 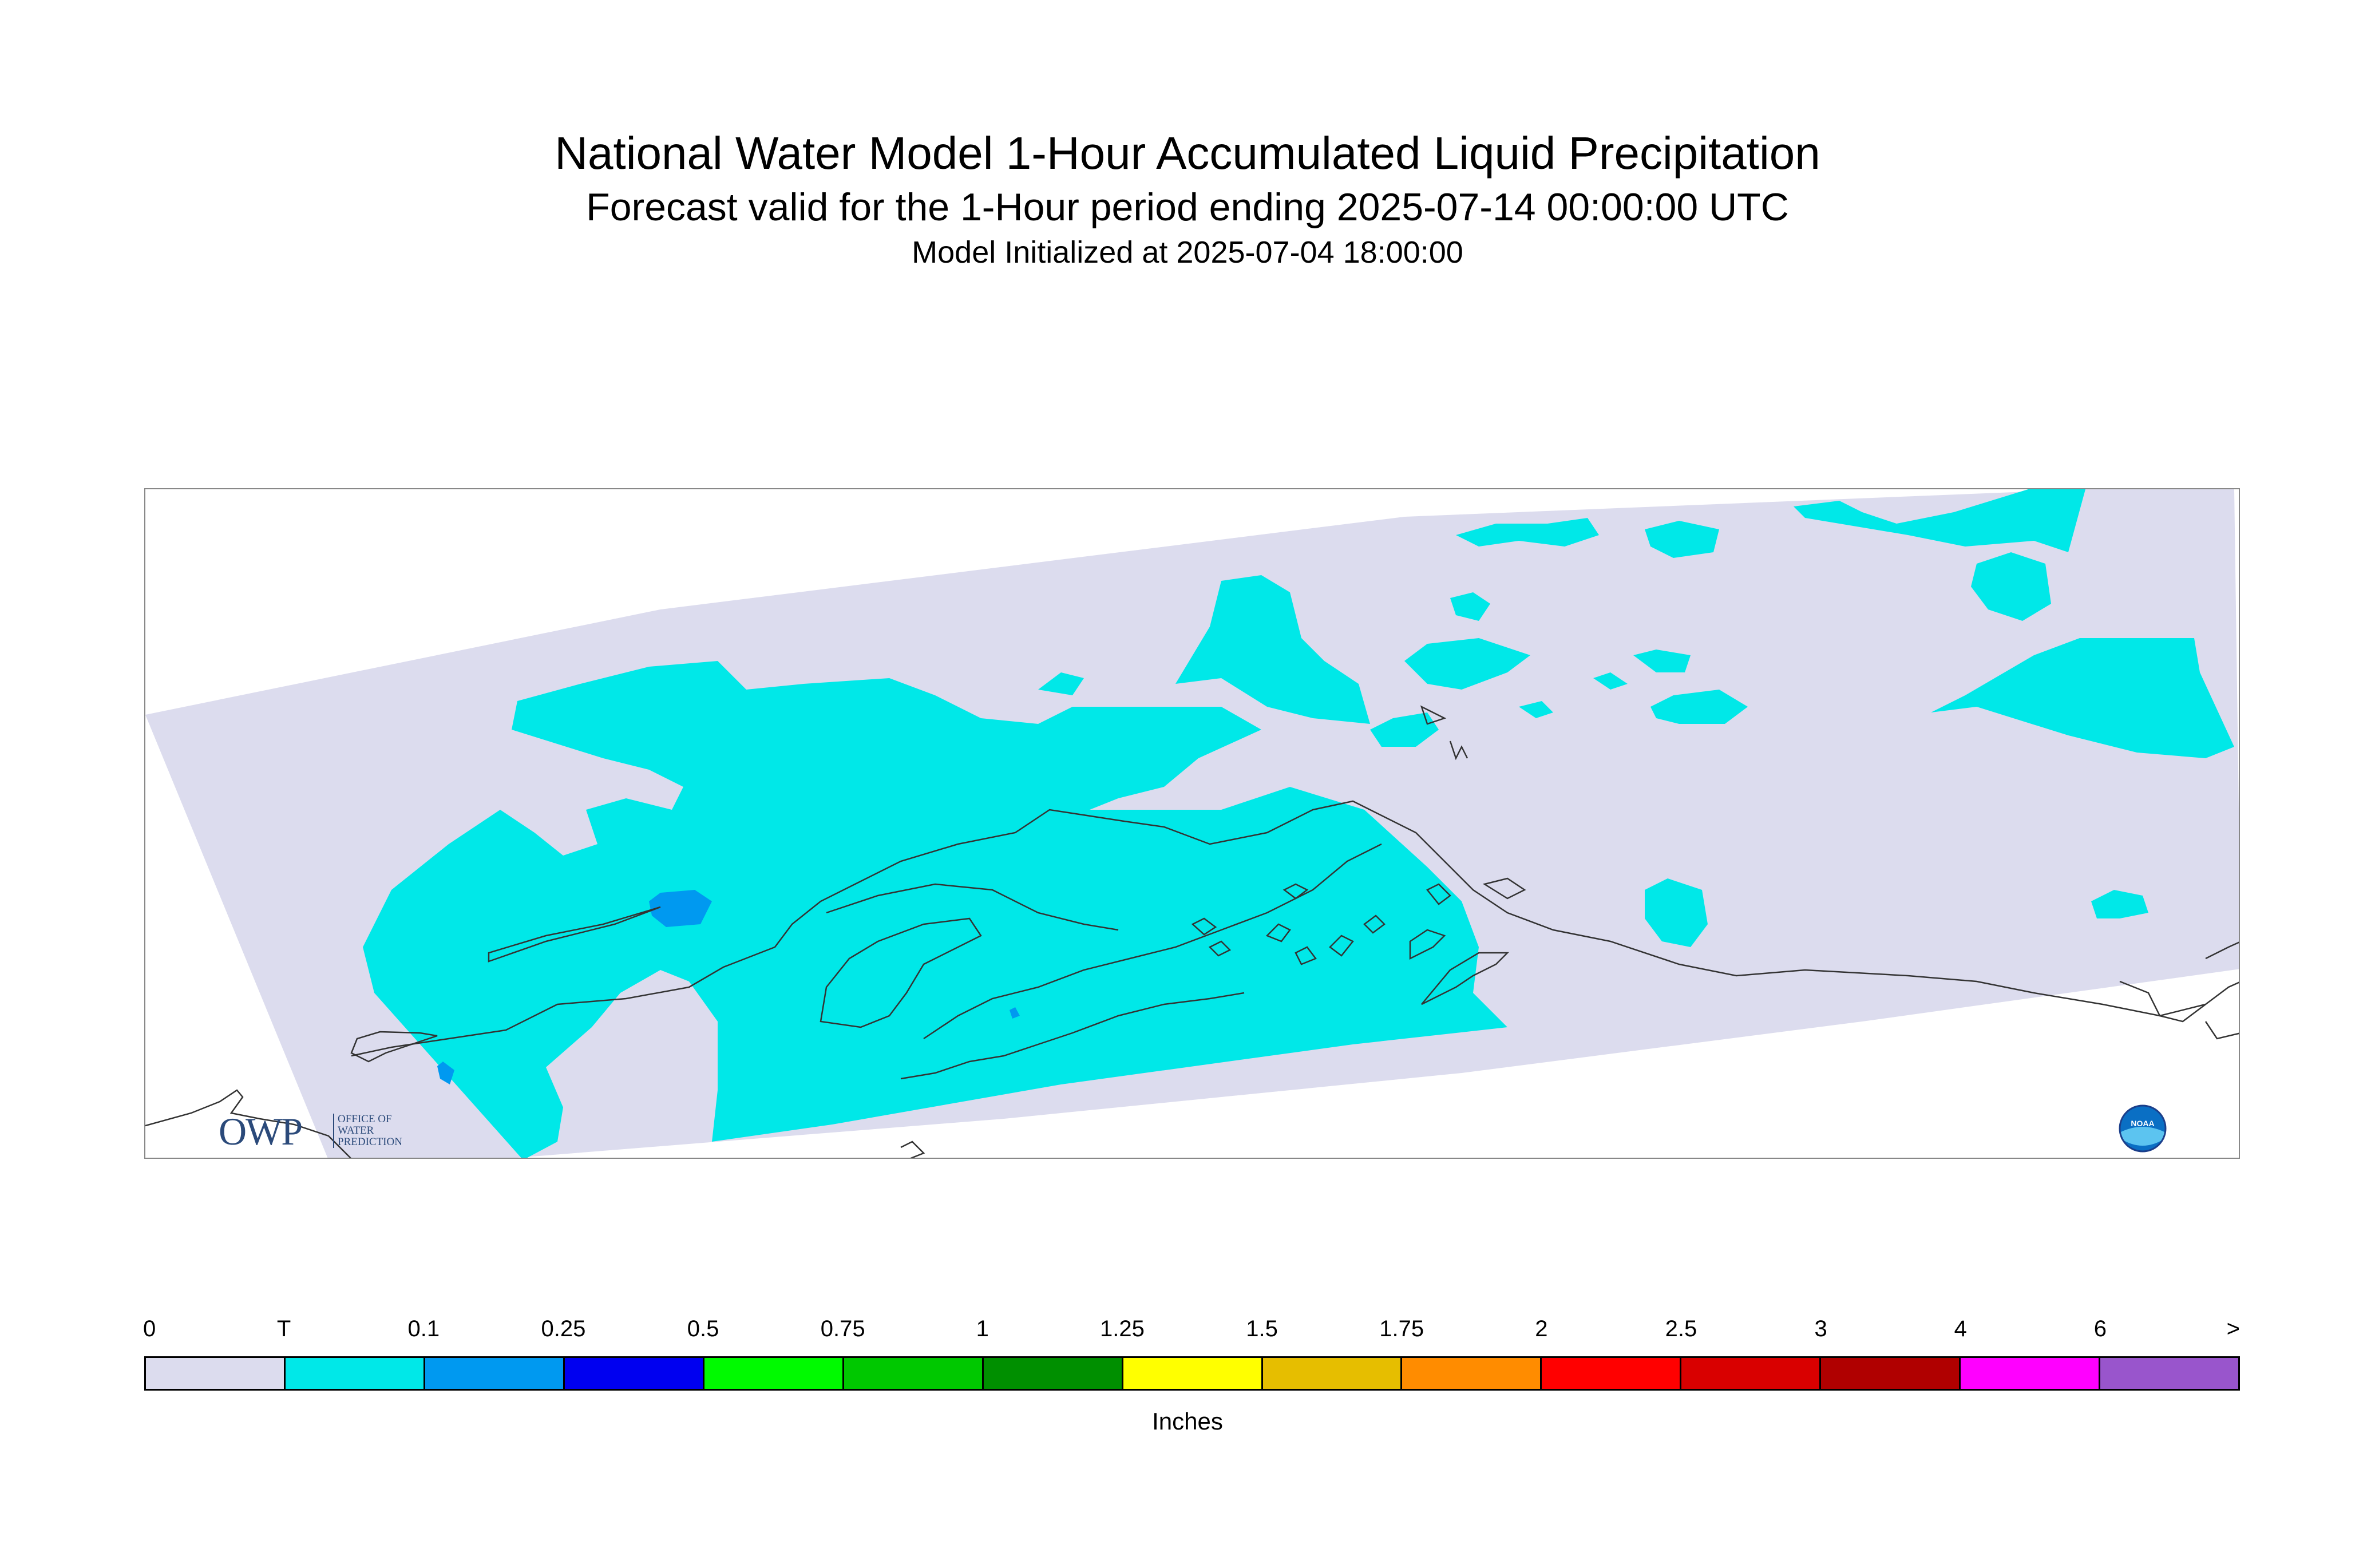 I want to click on islands, so click(x=1359, y=921).